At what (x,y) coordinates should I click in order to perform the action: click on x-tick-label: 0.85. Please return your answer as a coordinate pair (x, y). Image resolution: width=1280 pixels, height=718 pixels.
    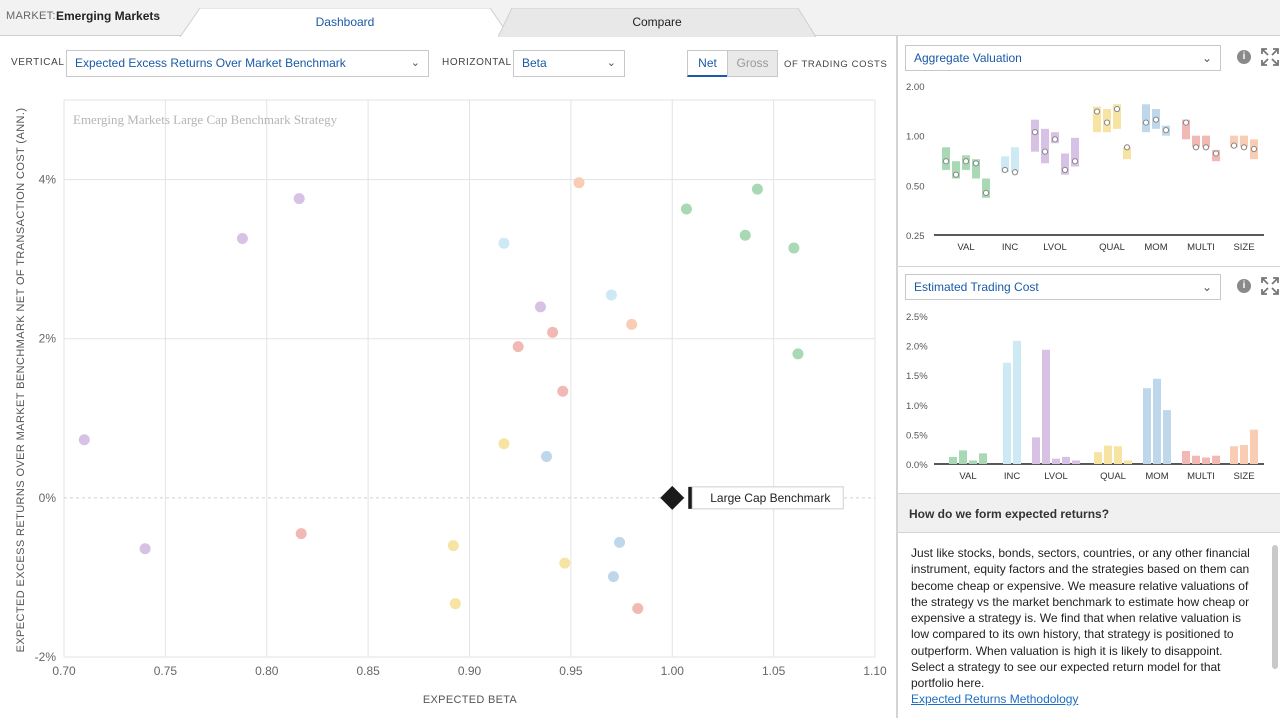
    Looking at the image, I should click on (368, 671).